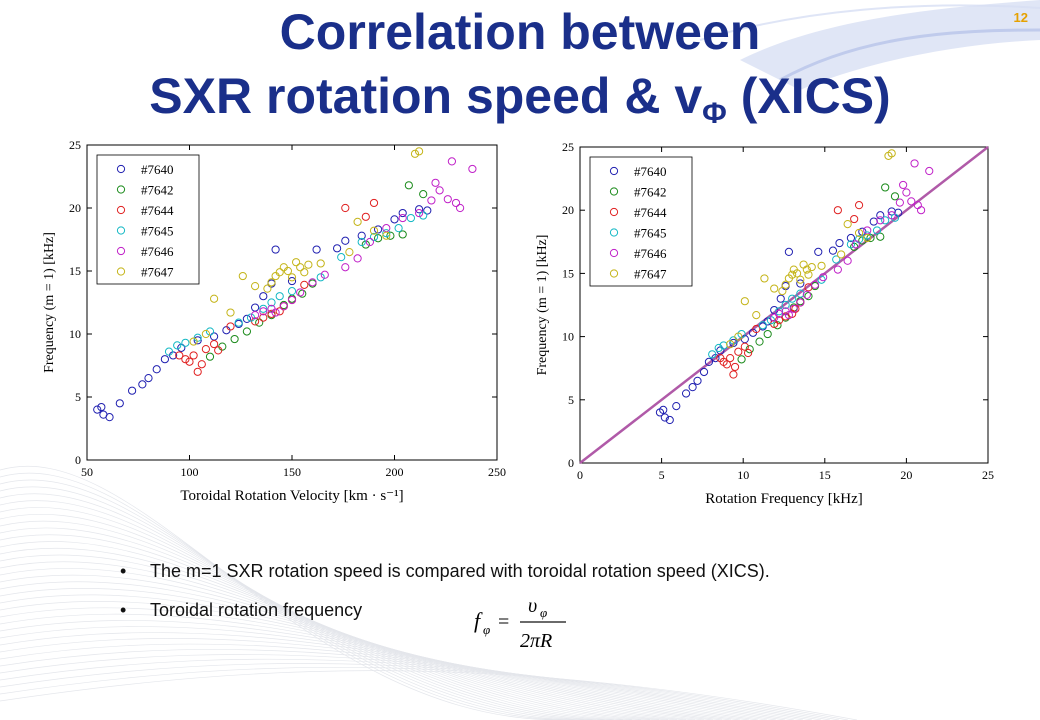  Describe the element at coordinates (157, 231) in the screenshot. I see `legend-label: #7645` at that location.